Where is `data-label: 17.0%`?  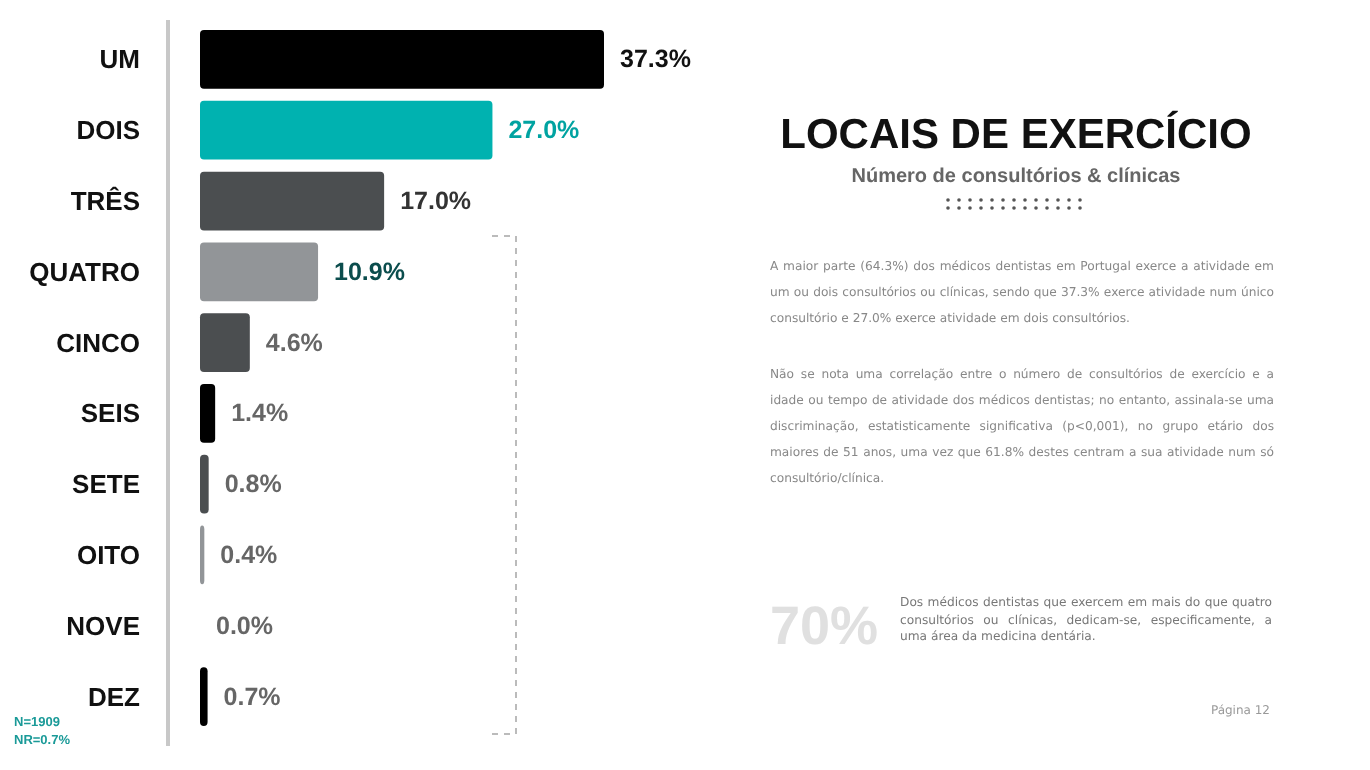
data-label: 17.0% is located at coordinates (436, 201).